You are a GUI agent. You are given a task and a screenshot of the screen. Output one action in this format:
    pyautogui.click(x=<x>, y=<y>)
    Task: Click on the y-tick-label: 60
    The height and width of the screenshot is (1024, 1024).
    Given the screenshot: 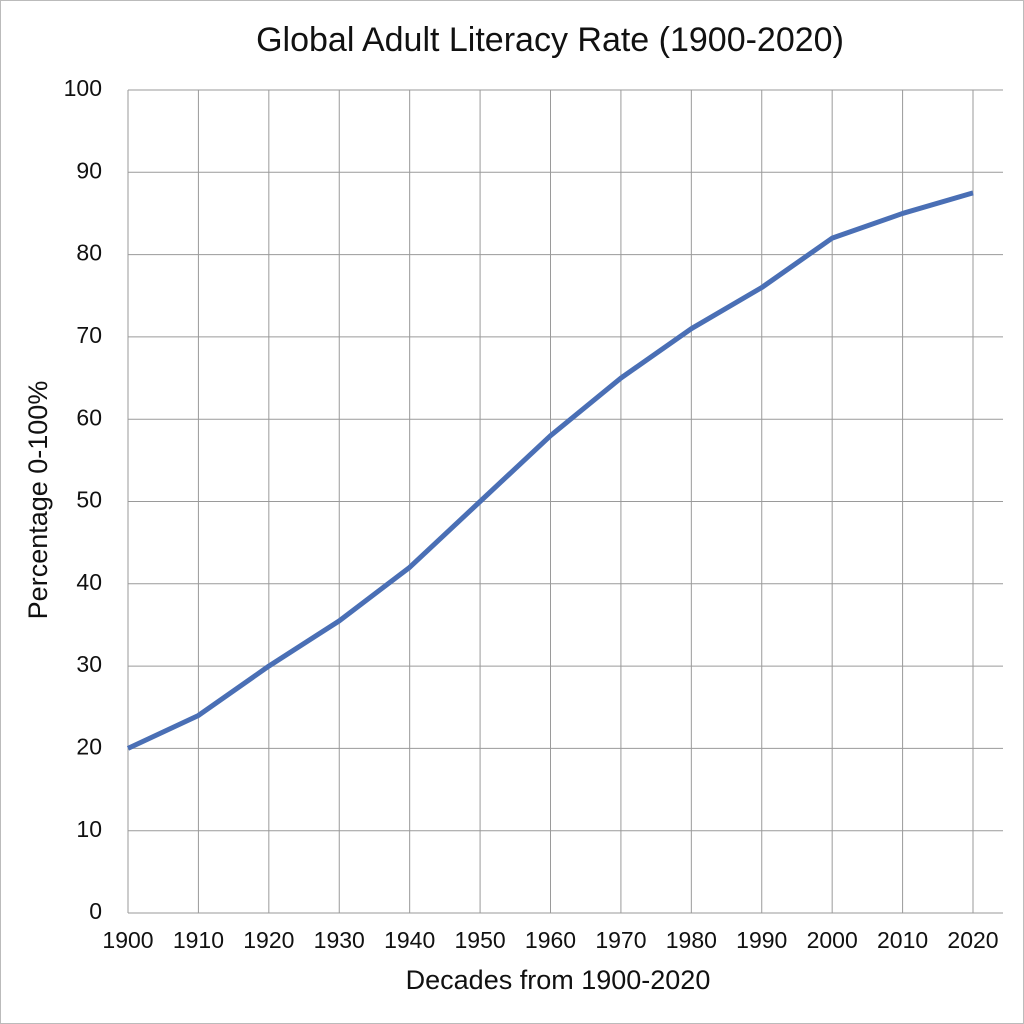 What is the action you would take?
    pyautogui.click(x=89, y=417)
    